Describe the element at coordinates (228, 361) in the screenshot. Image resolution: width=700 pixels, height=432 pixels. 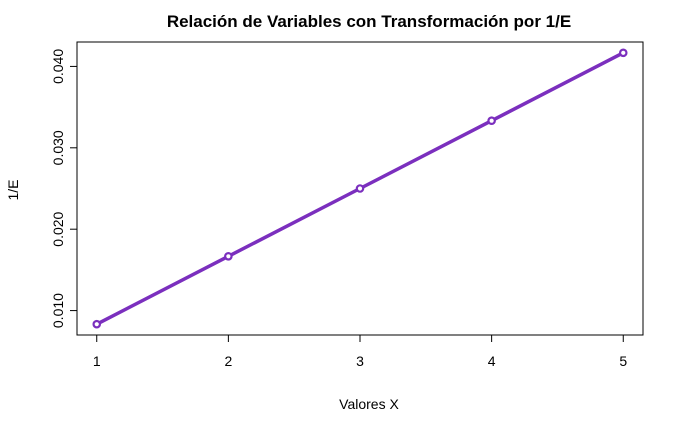
I see `x-tick-label: 2` at that location.